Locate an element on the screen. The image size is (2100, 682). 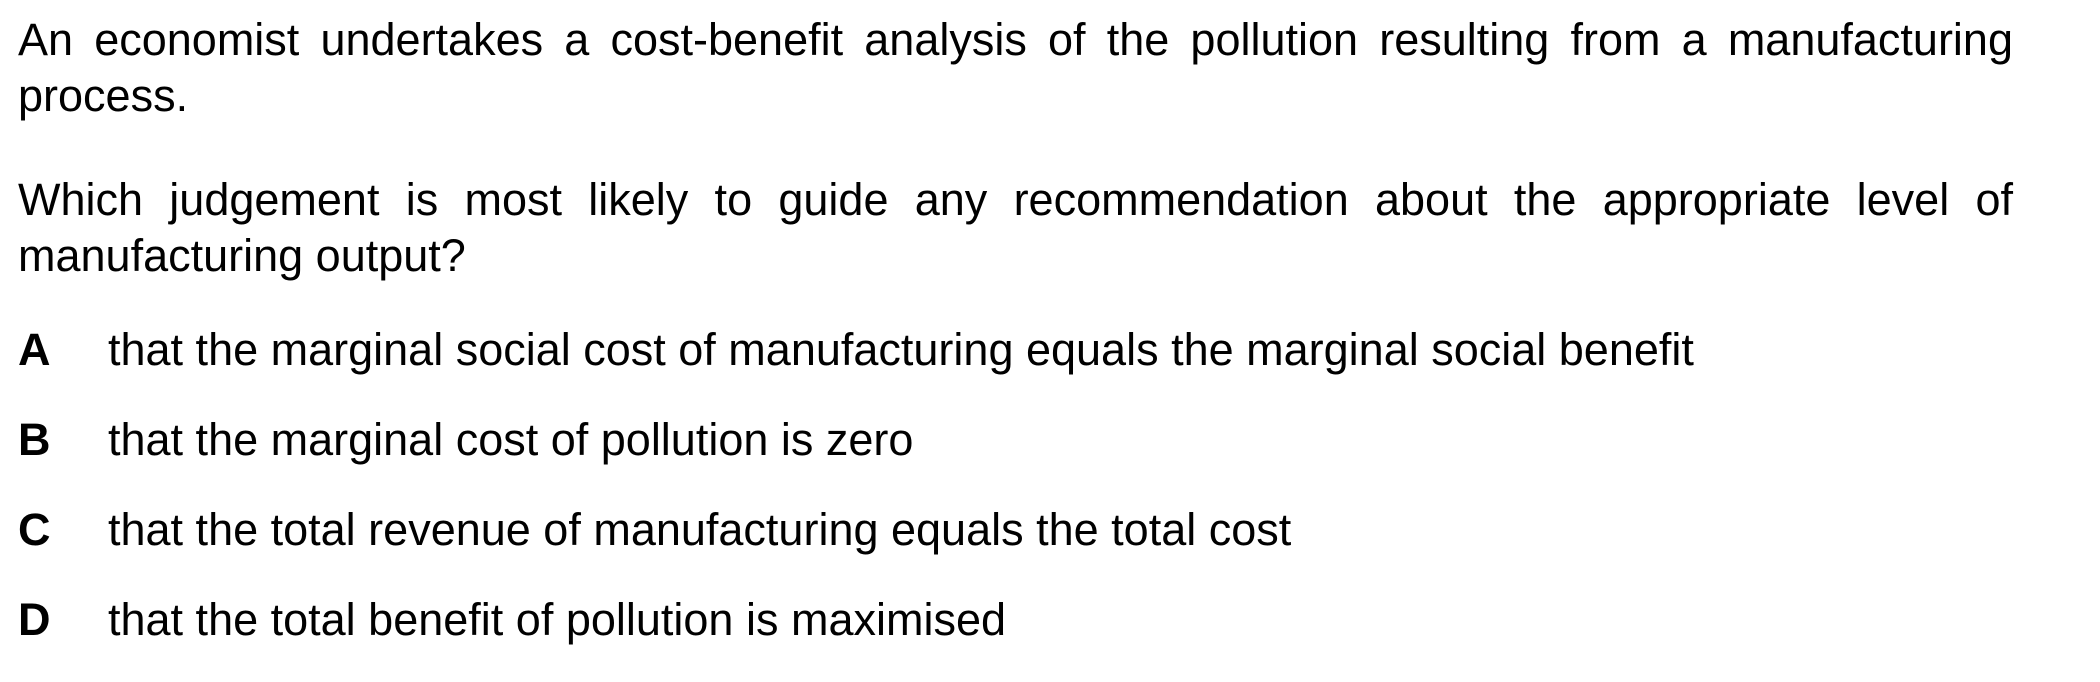
option-letter: D is located at coordinates (34, 619).